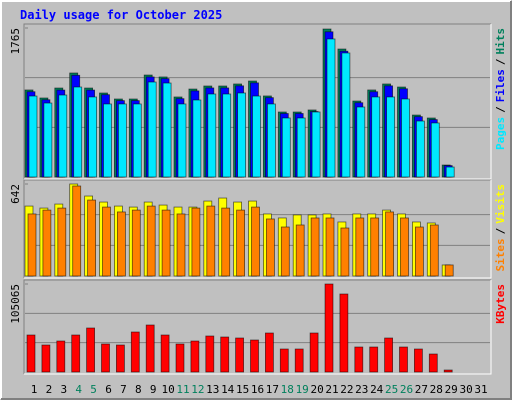 The width and height of the screenshot is (512, 400). What do you see at coordinates (108, 389) in the screenshot?
I see `x-tick-label: 6` at bounding box center [108, 389].